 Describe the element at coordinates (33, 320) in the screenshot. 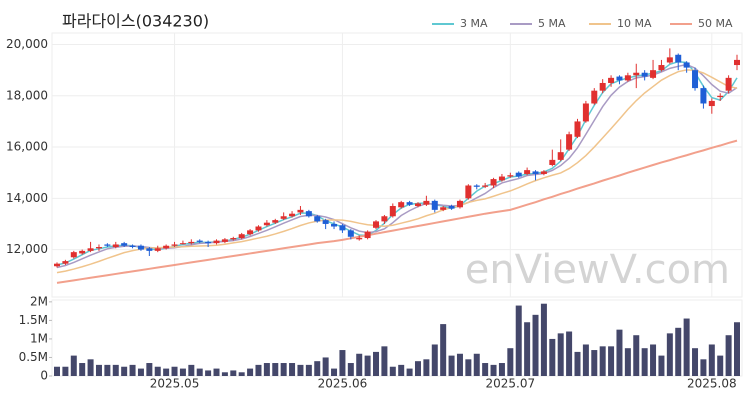

I see `volume-tick-label: 1.5M` at that location.